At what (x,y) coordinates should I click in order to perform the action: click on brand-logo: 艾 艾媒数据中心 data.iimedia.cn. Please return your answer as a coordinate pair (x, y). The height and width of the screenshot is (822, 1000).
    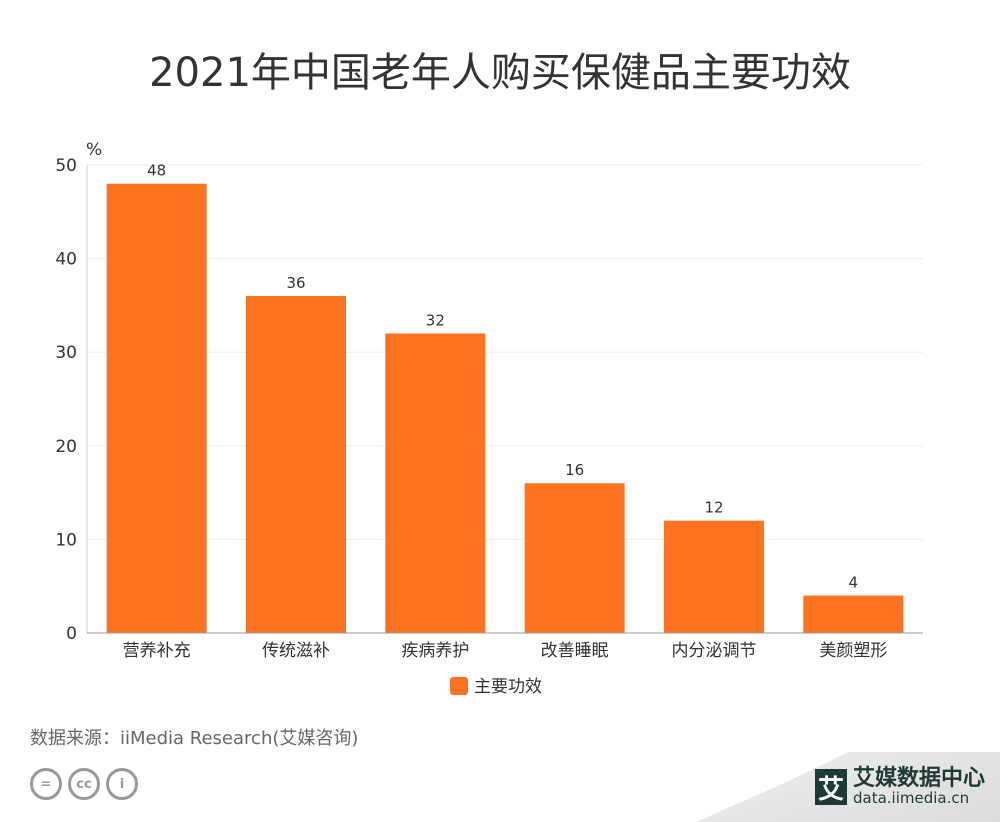
    Looking at the image, I should click on (900, 787).